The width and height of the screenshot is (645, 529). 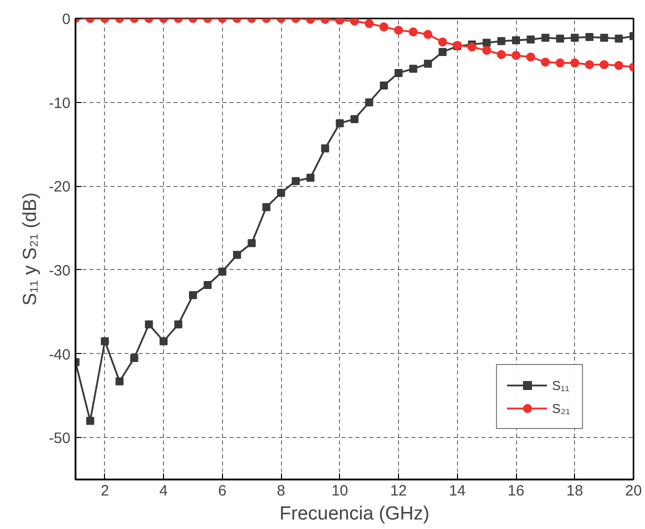 What do you see at coordinates (339, 491) in the screenshot?
I see `x-tick-label: 10` at bounding box center [339, 491].